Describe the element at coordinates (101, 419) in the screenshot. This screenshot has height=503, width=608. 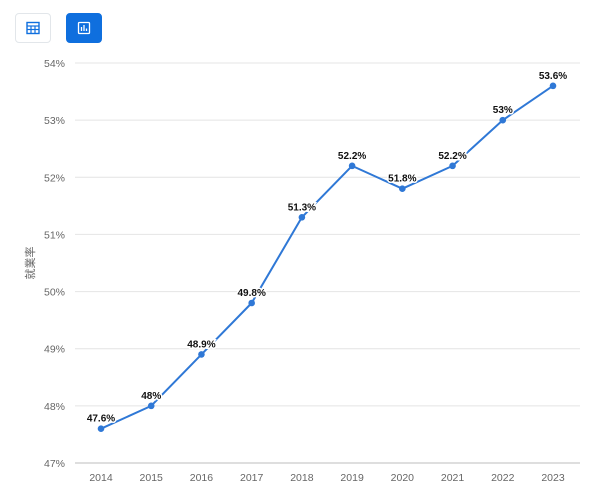
I see `data-label: 47.6%` at that location.